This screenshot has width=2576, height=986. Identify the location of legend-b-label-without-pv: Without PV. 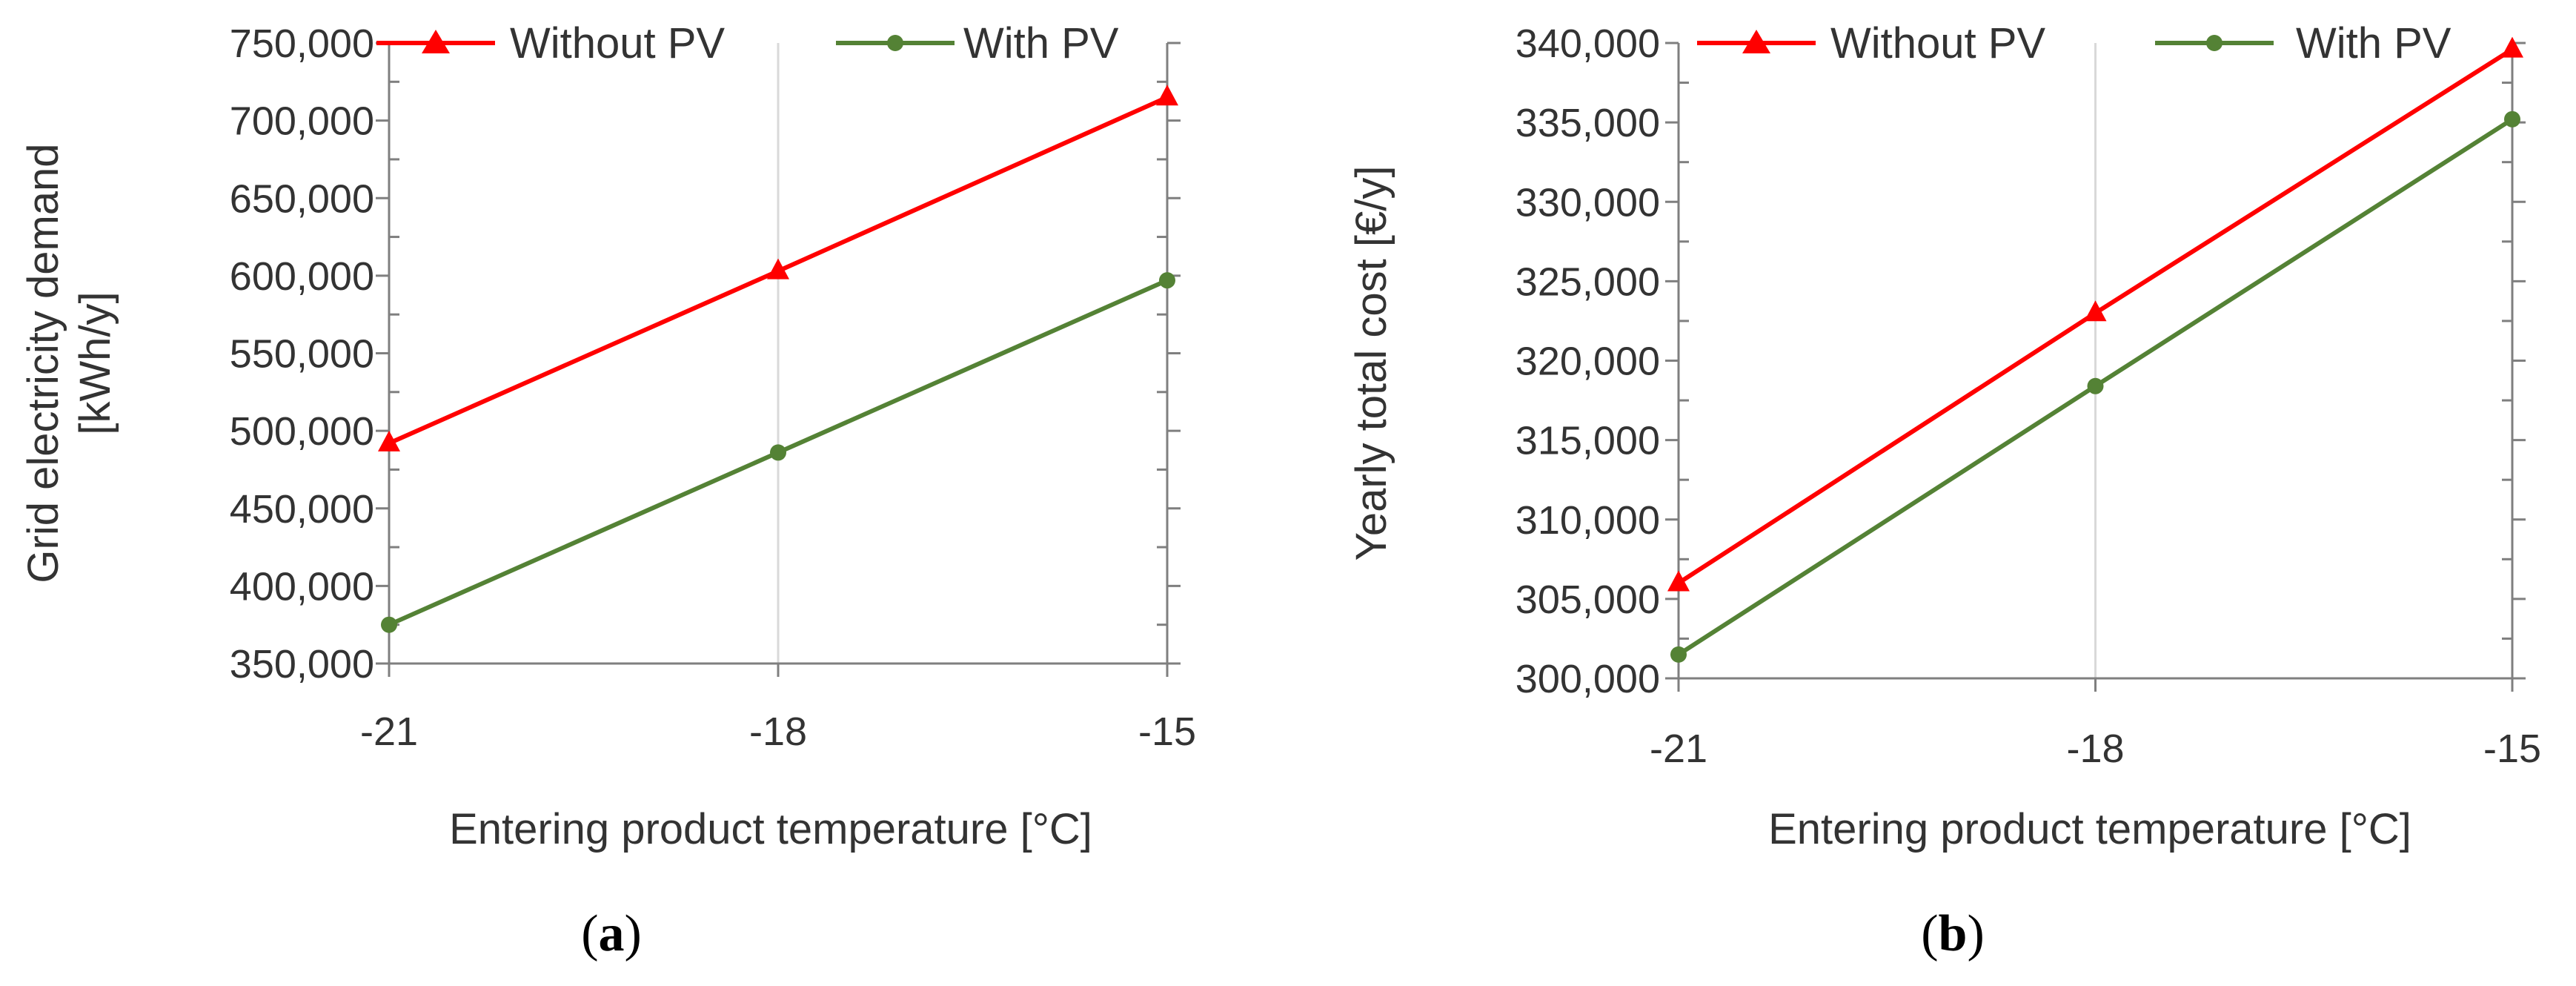
(1937, 43).